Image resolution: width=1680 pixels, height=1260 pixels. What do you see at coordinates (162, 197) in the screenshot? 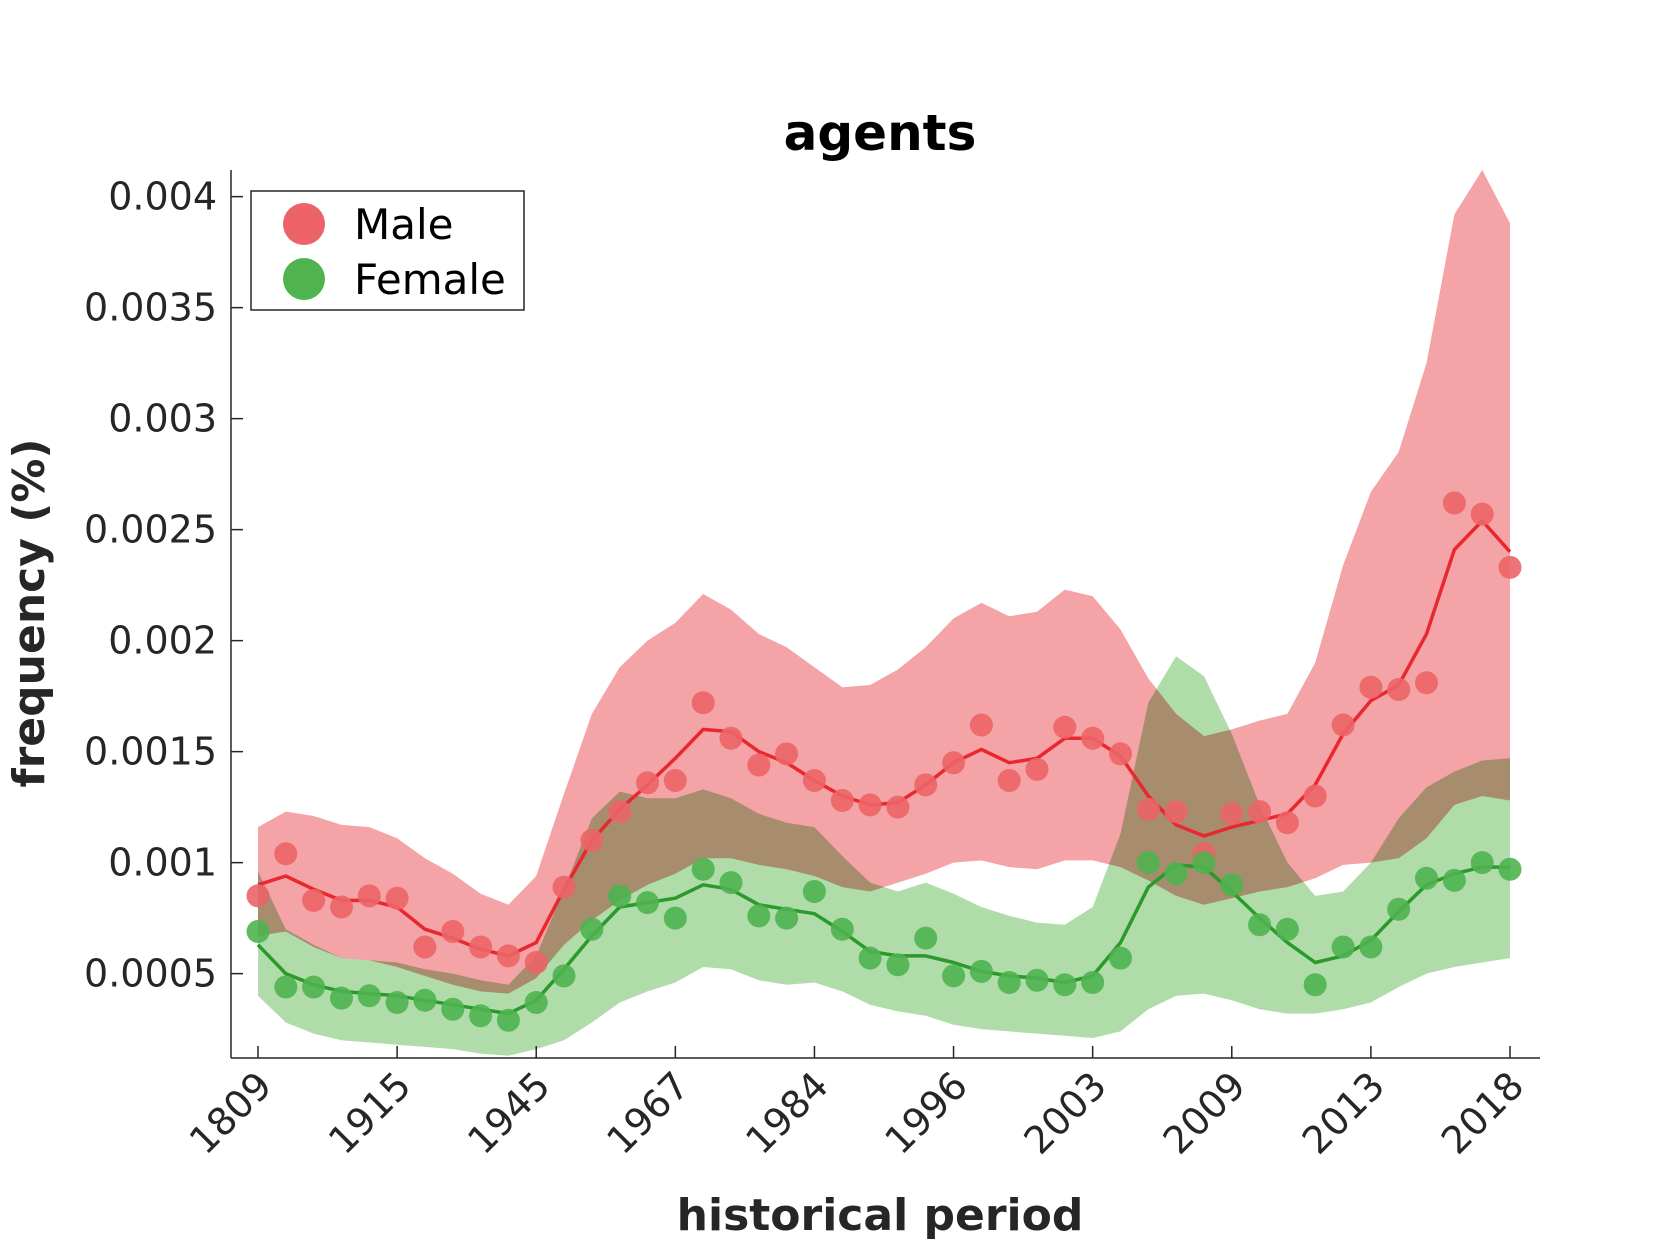
I see `y-tick-label: 0.004` at bounding box center [162, 197].